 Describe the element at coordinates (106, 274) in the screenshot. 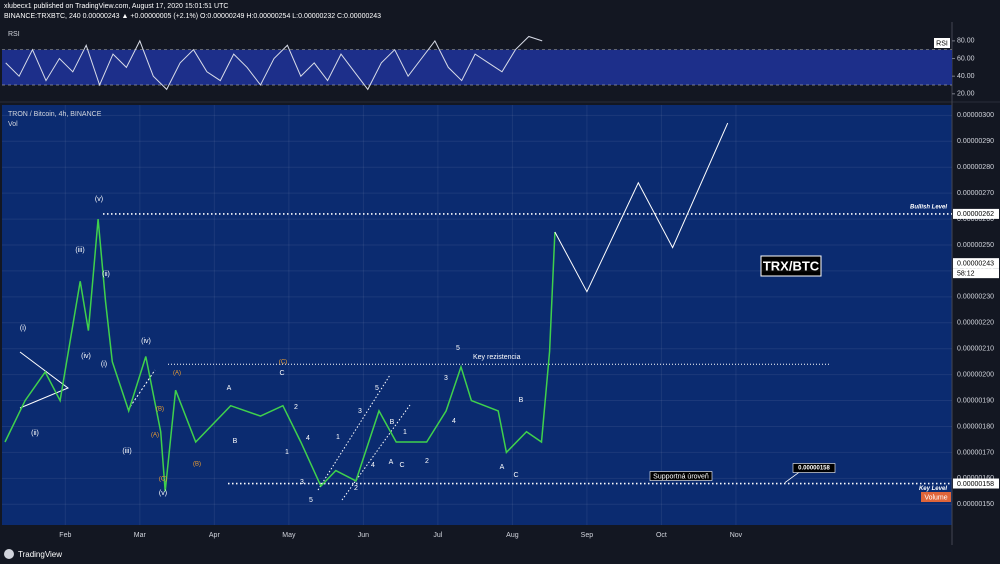

I see `wave-label: (ii)` at that location.